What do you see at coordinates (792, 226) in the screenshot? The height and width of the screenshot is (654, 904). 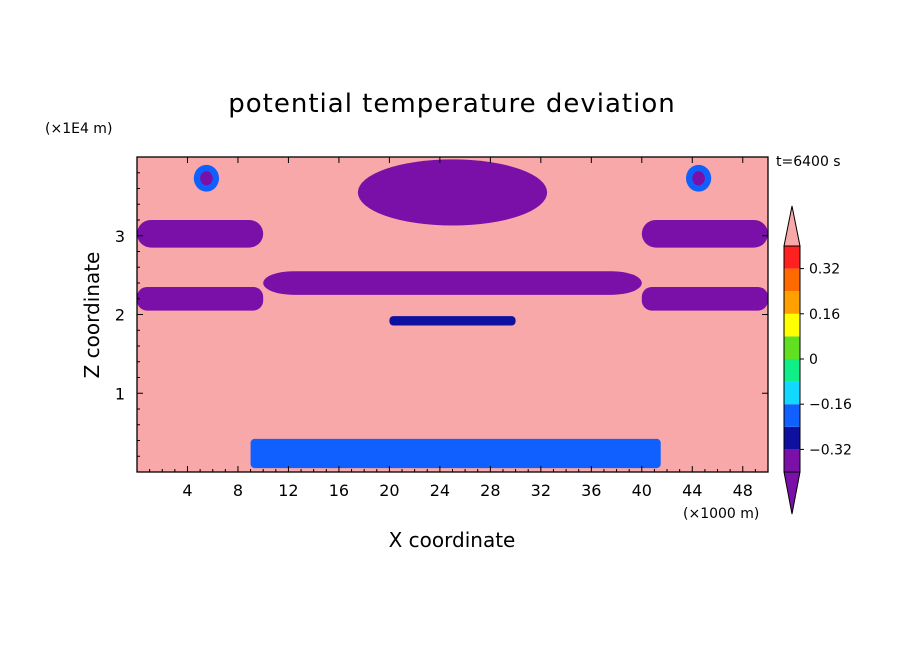 I see `colorbar-over-arrow` at bounding box center [792, 226].